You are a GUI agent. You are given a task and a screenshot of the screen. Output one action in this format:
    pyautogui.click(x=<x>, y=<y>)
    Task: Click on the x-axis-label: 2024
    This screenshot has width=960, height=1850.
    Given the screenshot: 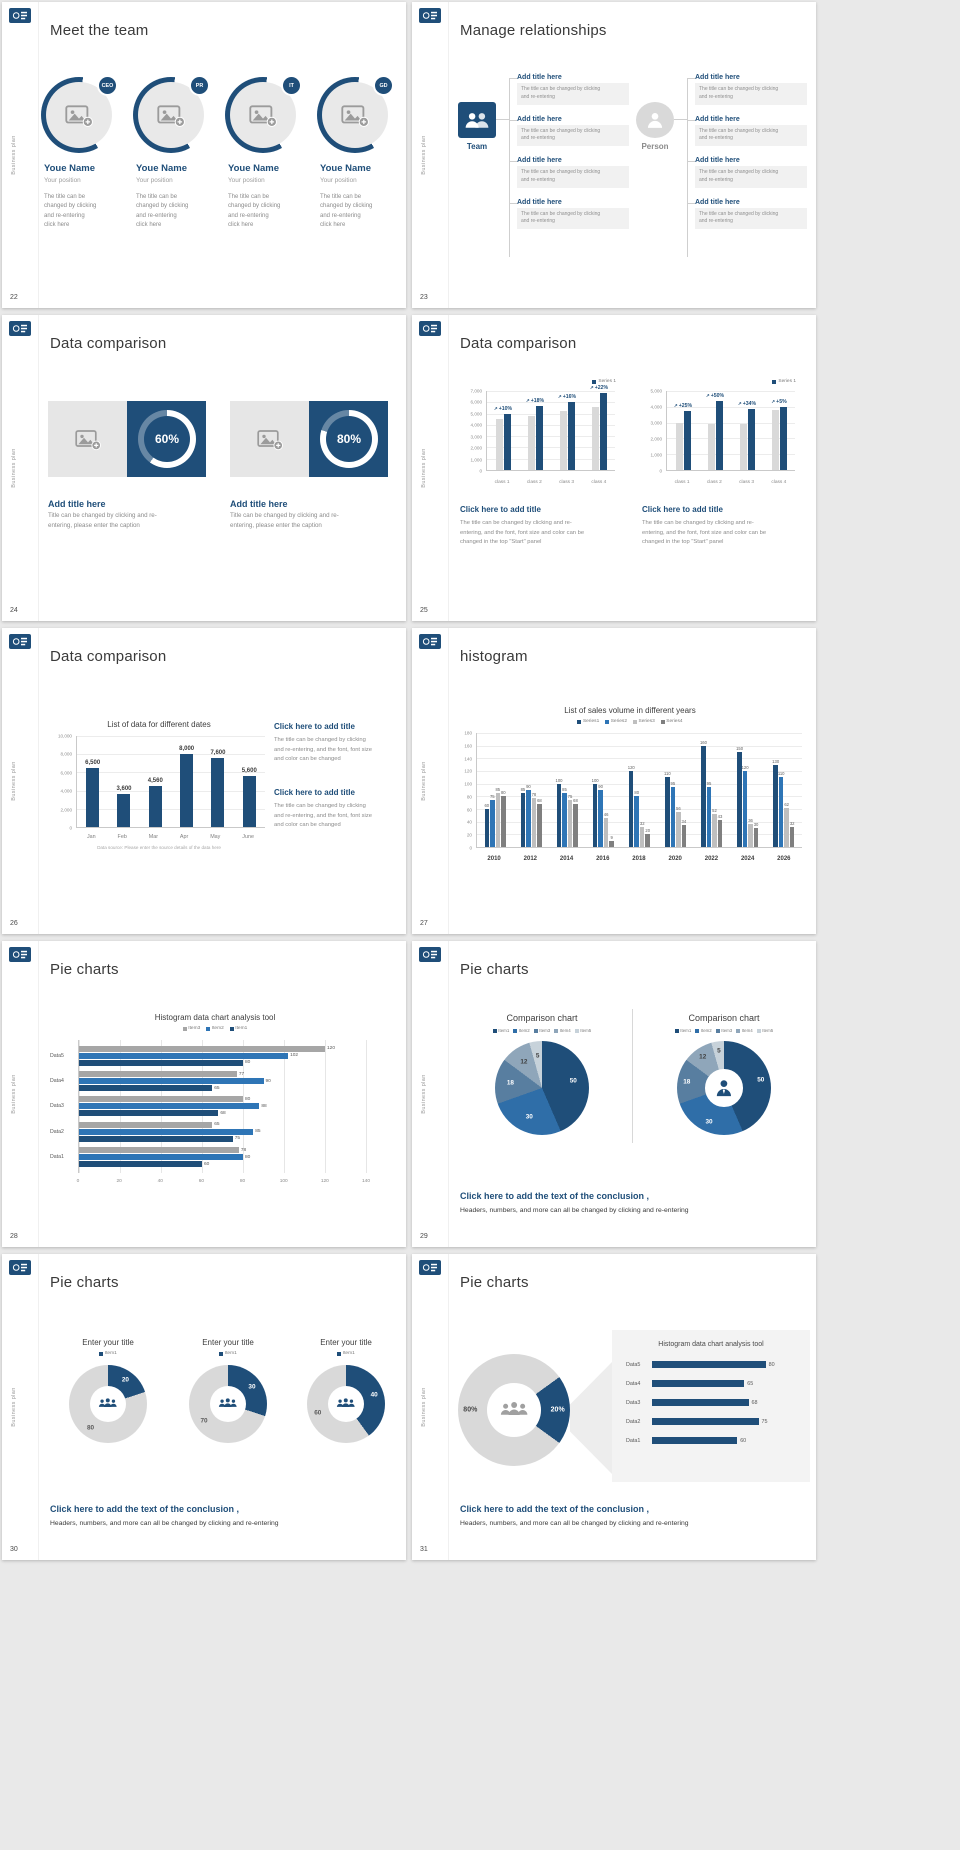 What is the action you would take?
    pyautogui.click(x=747, y=859)
    